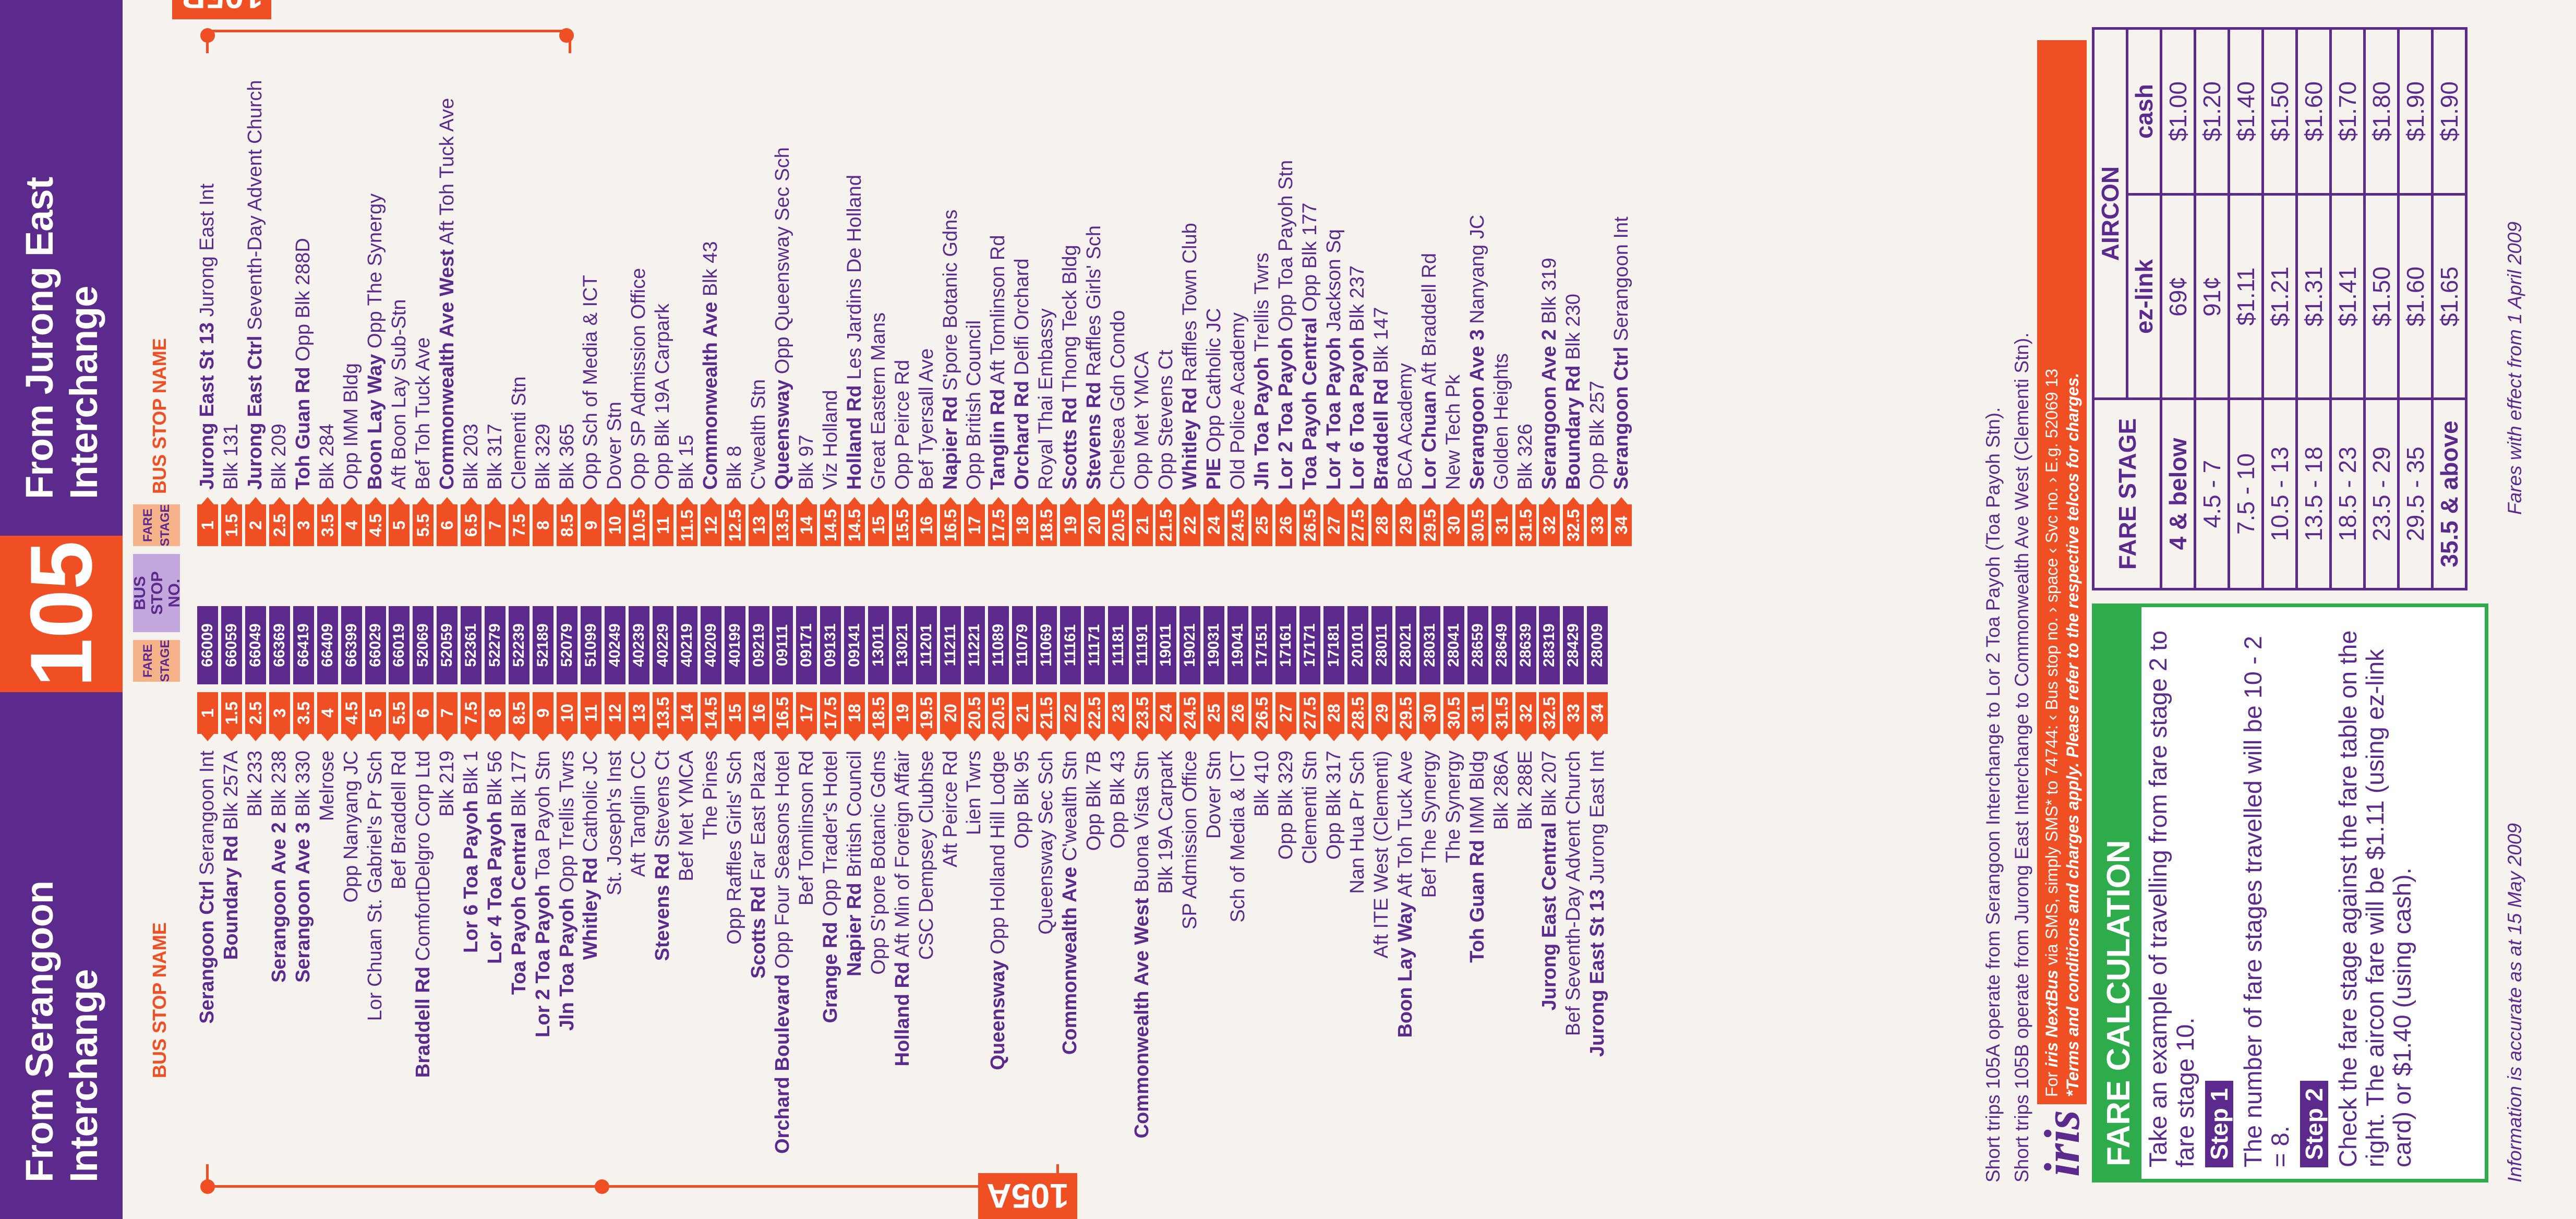 This screenshot has width=2576, height=1219. Describe the element at coordinates (543, 894) in the screenshot. I see `stop-name: Lor 2 Toa Payoh Toa Payoh Stn` at that location.